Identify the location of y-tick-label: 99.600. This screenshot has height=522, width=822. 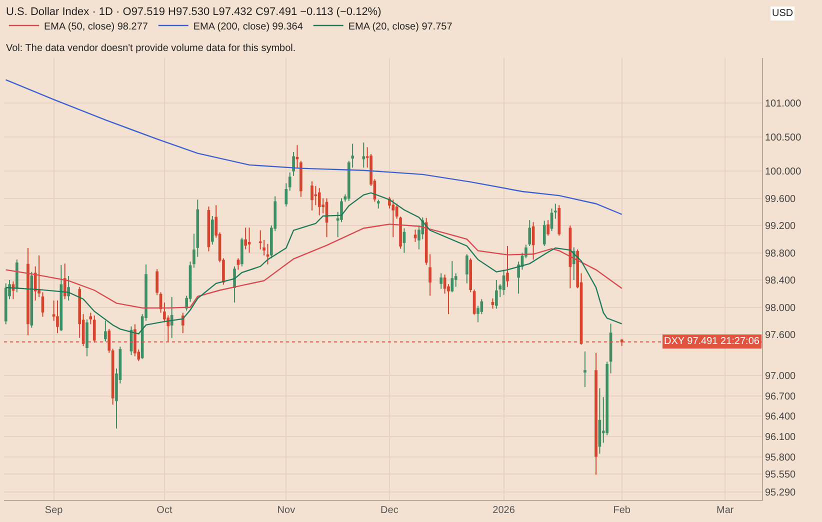
(780, 199).